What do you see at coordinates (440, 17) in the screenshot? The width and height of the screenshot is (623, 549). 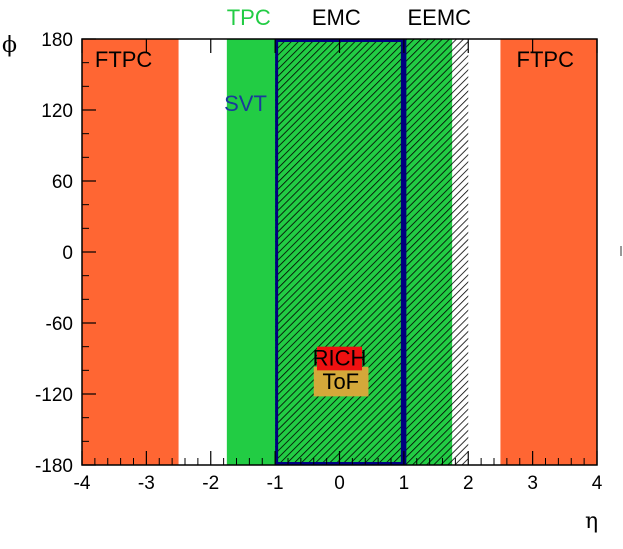 I see `eemc-label-5: EEMC` at bounding box center [440, 17].